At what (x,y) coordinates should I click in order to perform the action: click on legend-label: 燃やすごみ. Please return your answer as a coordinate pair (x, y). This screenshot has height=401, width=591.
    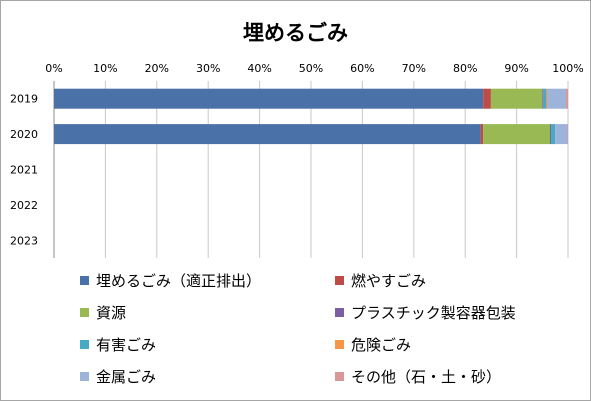
    Looking at the image, I should click on (389, 280).